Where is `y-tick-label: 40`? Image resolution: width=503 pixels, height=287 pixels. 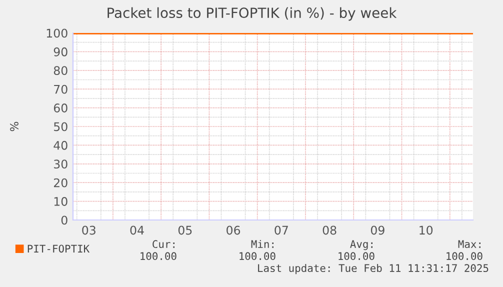 y-tick-label: 40 is located at coordinates (61, 145).